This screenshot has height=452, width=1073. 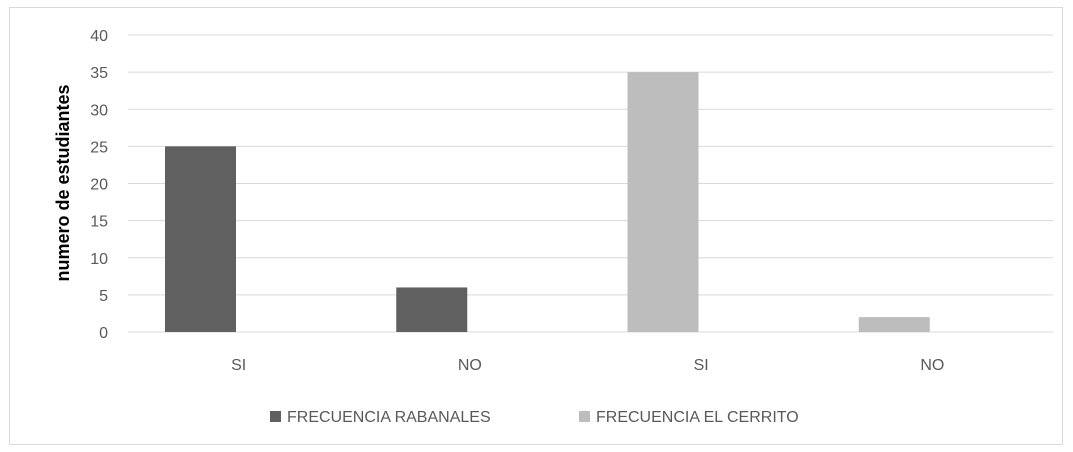 I want to click on y-tick-label: 0, so click(x=103, y=333).